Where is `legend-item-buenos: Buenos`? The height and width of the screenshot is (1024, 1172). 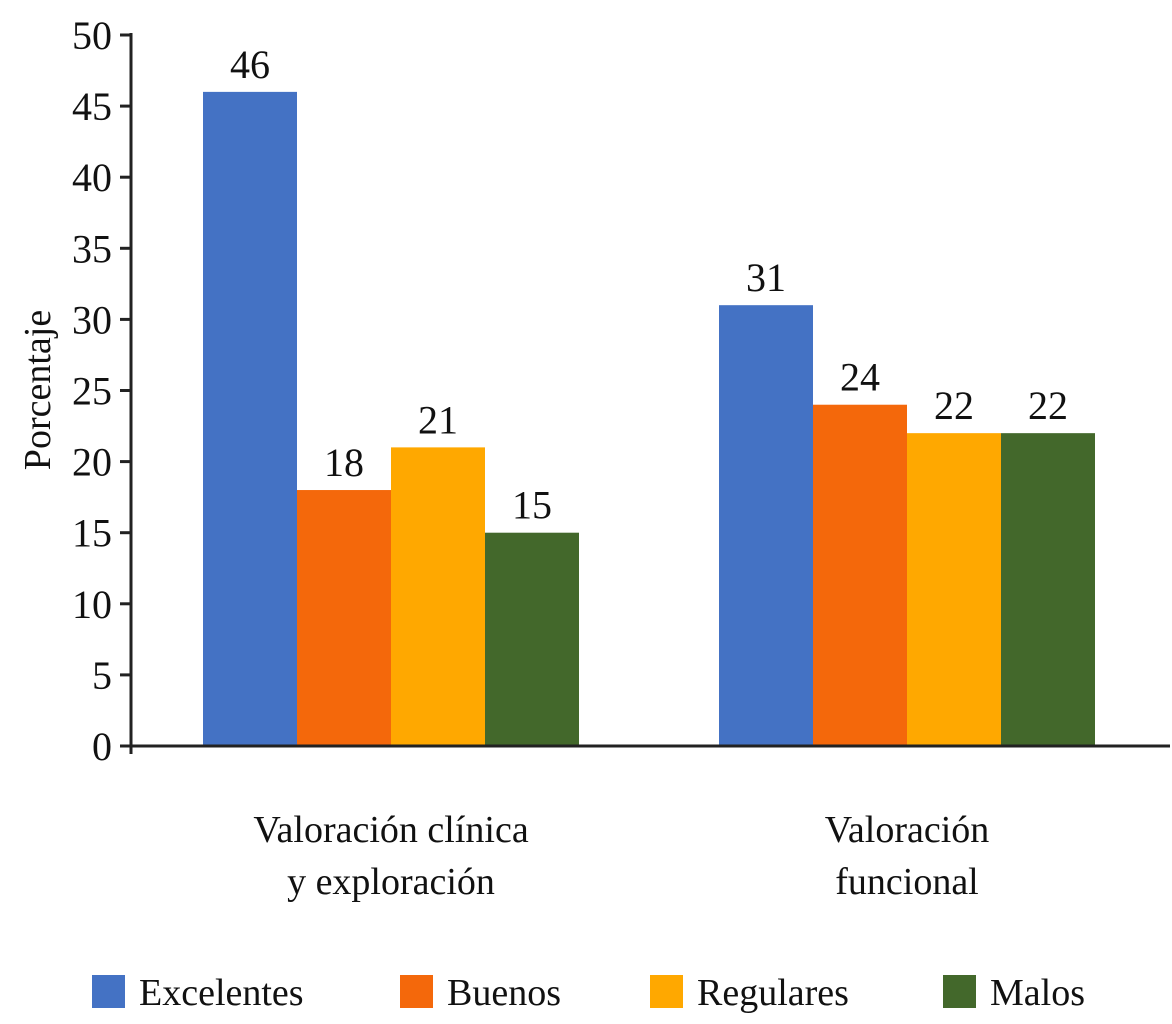
legend-item-buenos: Buenos is located at coordinates (480, 993).